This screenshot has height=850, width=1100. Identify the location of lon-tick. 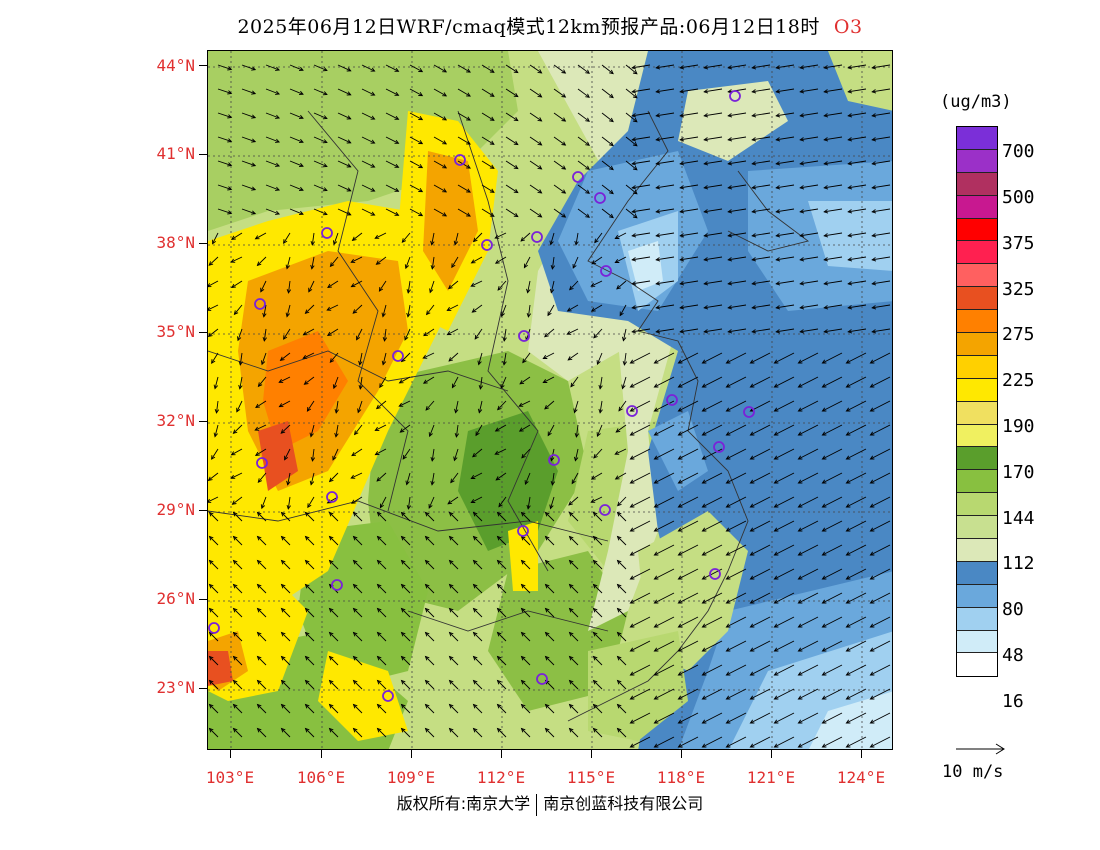
(861, 754).